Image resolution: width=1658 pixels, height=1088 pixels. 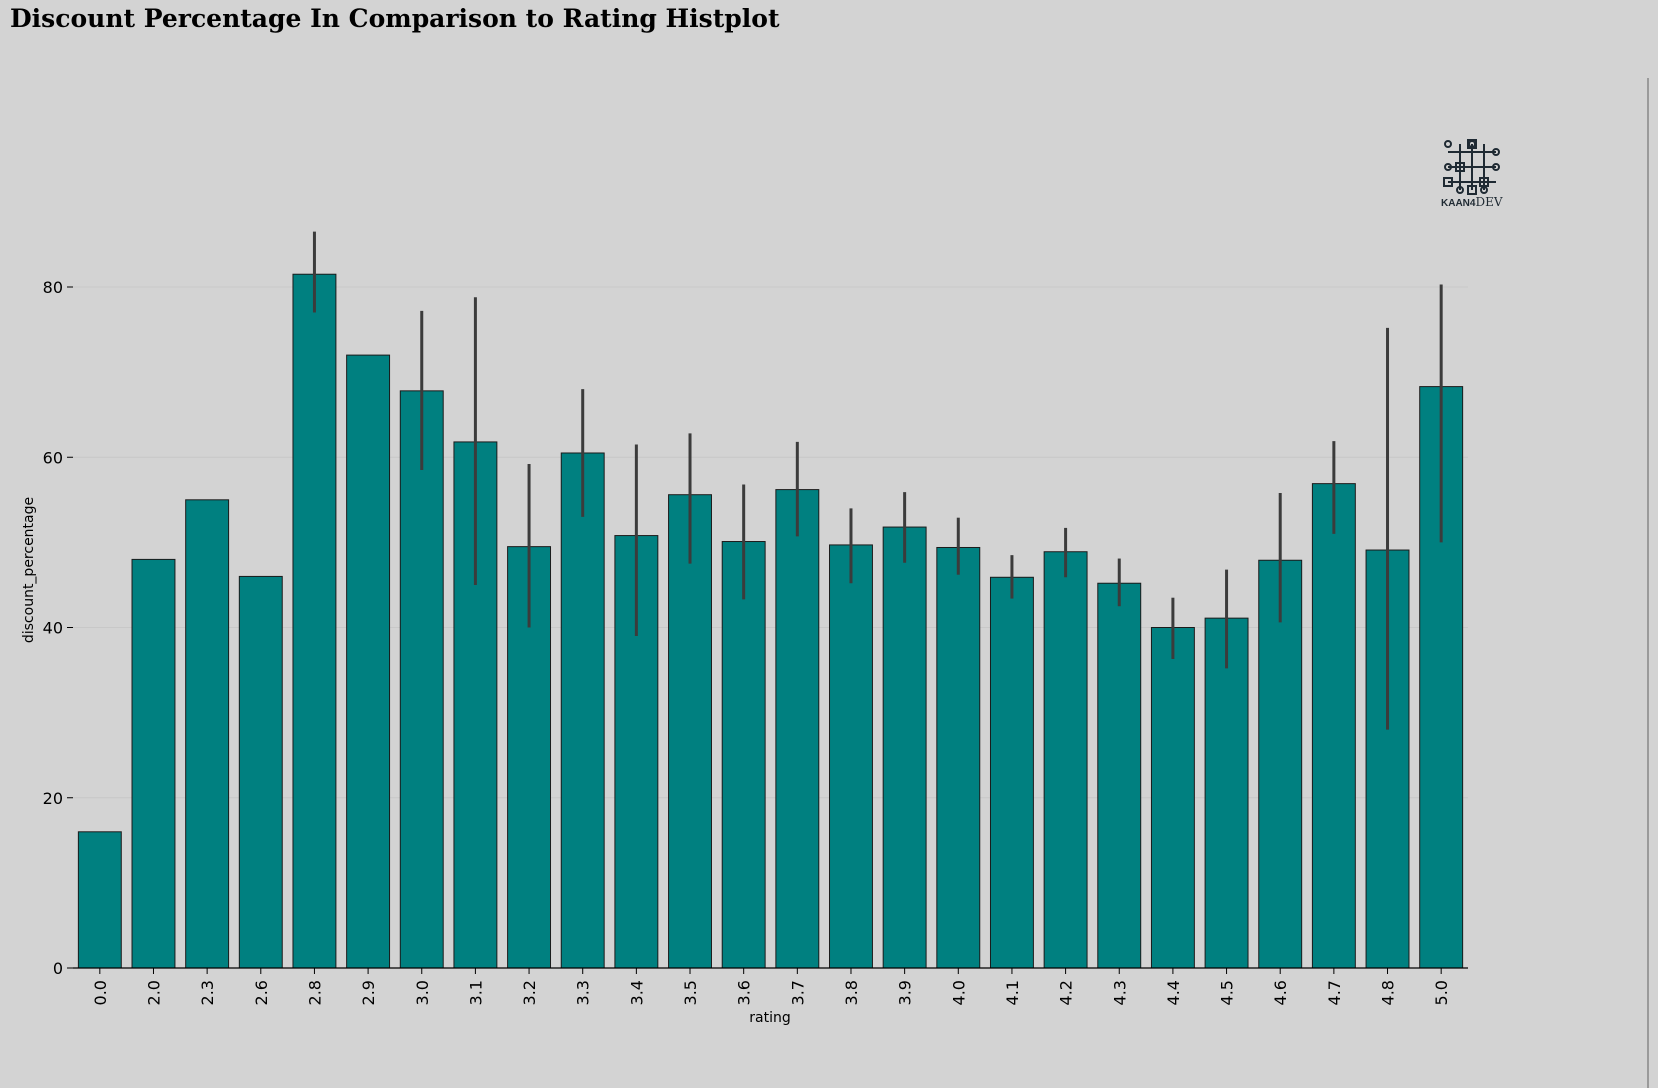 I want to click on x-tick-label-3.3: 3.3, so click(x=583, y=992).